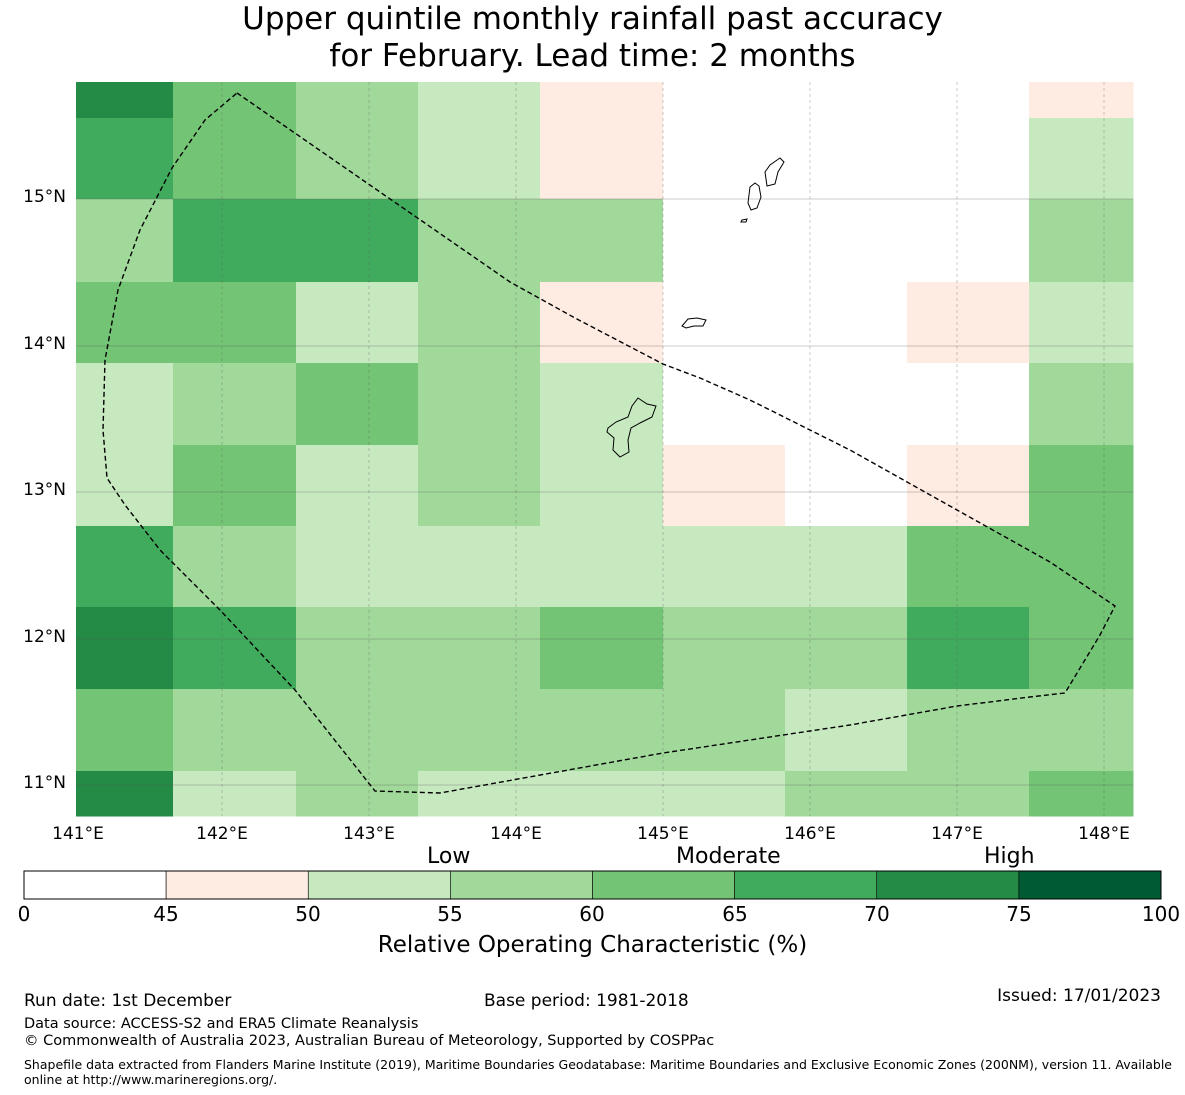  I want to click on islands, so click(695, 307).